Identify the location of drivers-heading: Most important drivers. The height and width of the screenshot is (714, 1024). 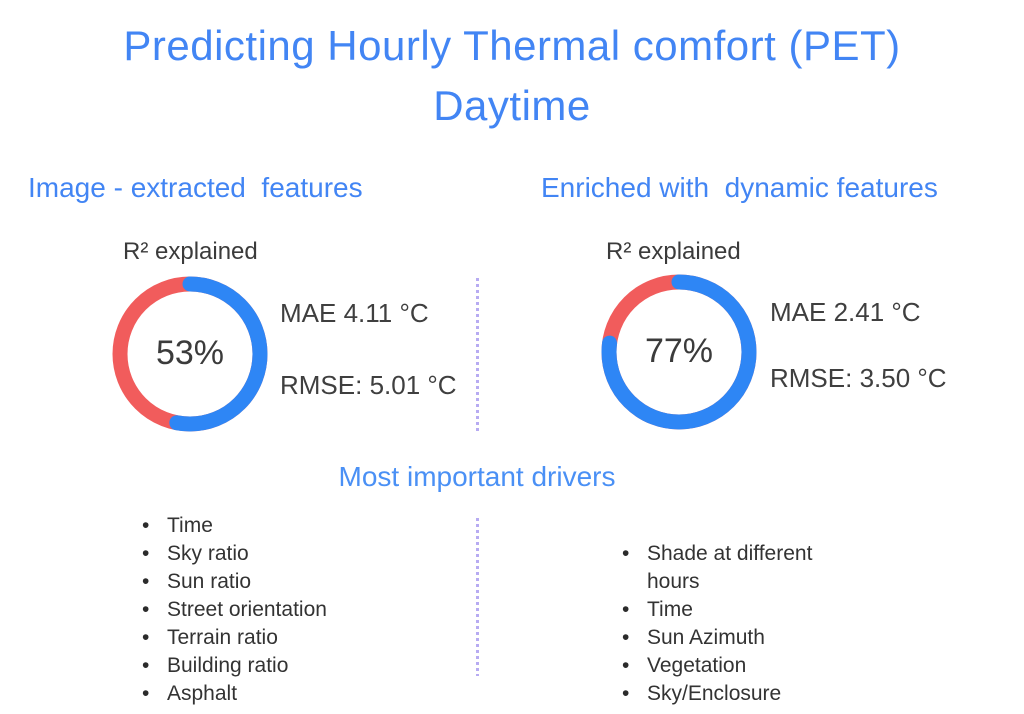
(477, 476).